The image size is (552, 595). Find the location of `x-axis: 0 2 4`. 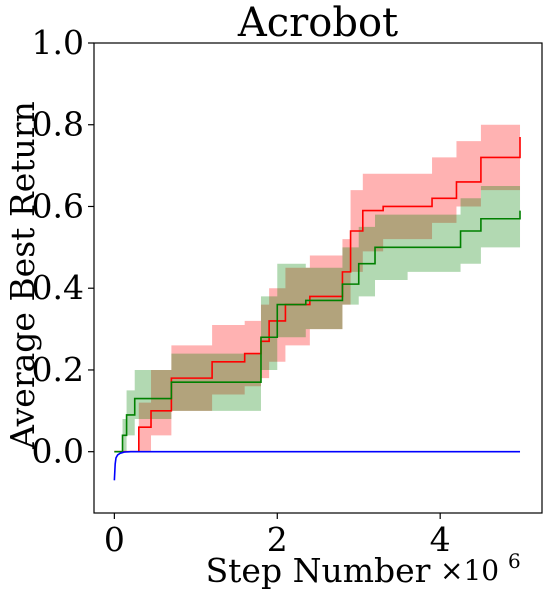

x-axis: 0 2 4 is located at coordinates (277, 536).